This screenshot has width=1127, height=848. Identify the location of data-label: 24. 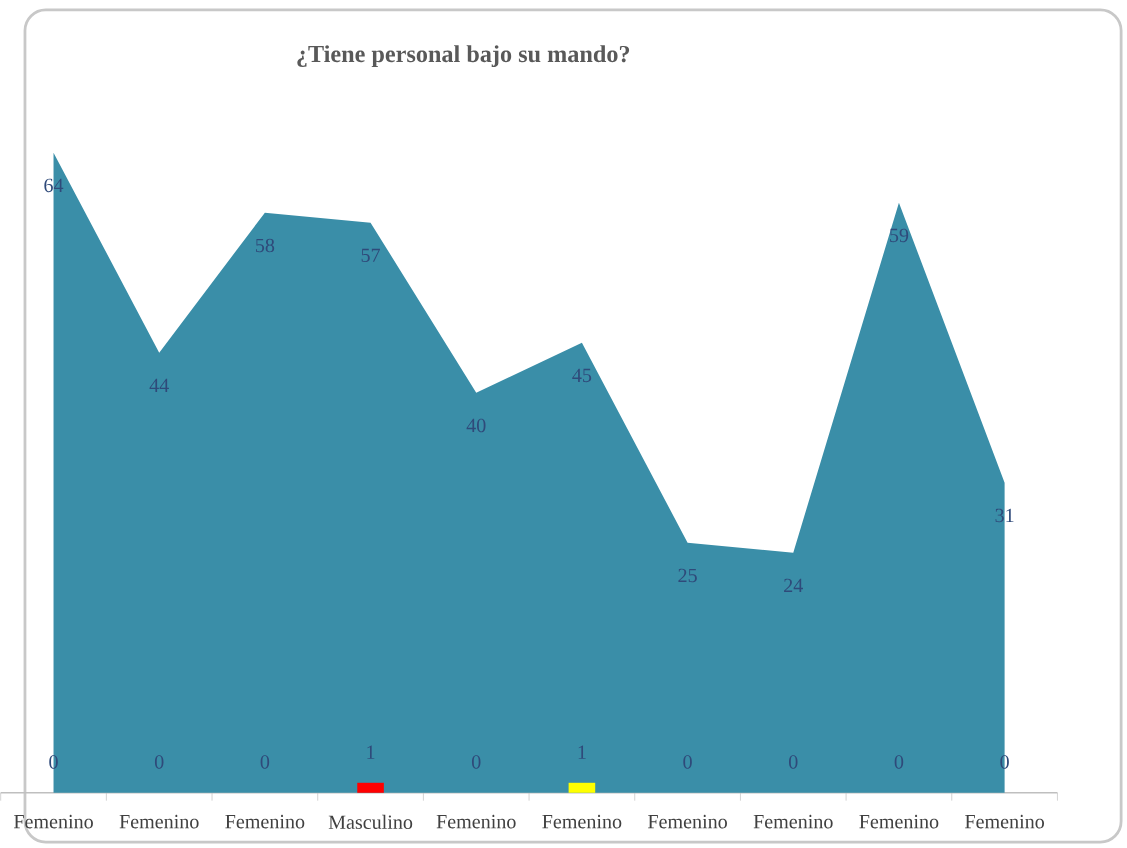
(793, 585).